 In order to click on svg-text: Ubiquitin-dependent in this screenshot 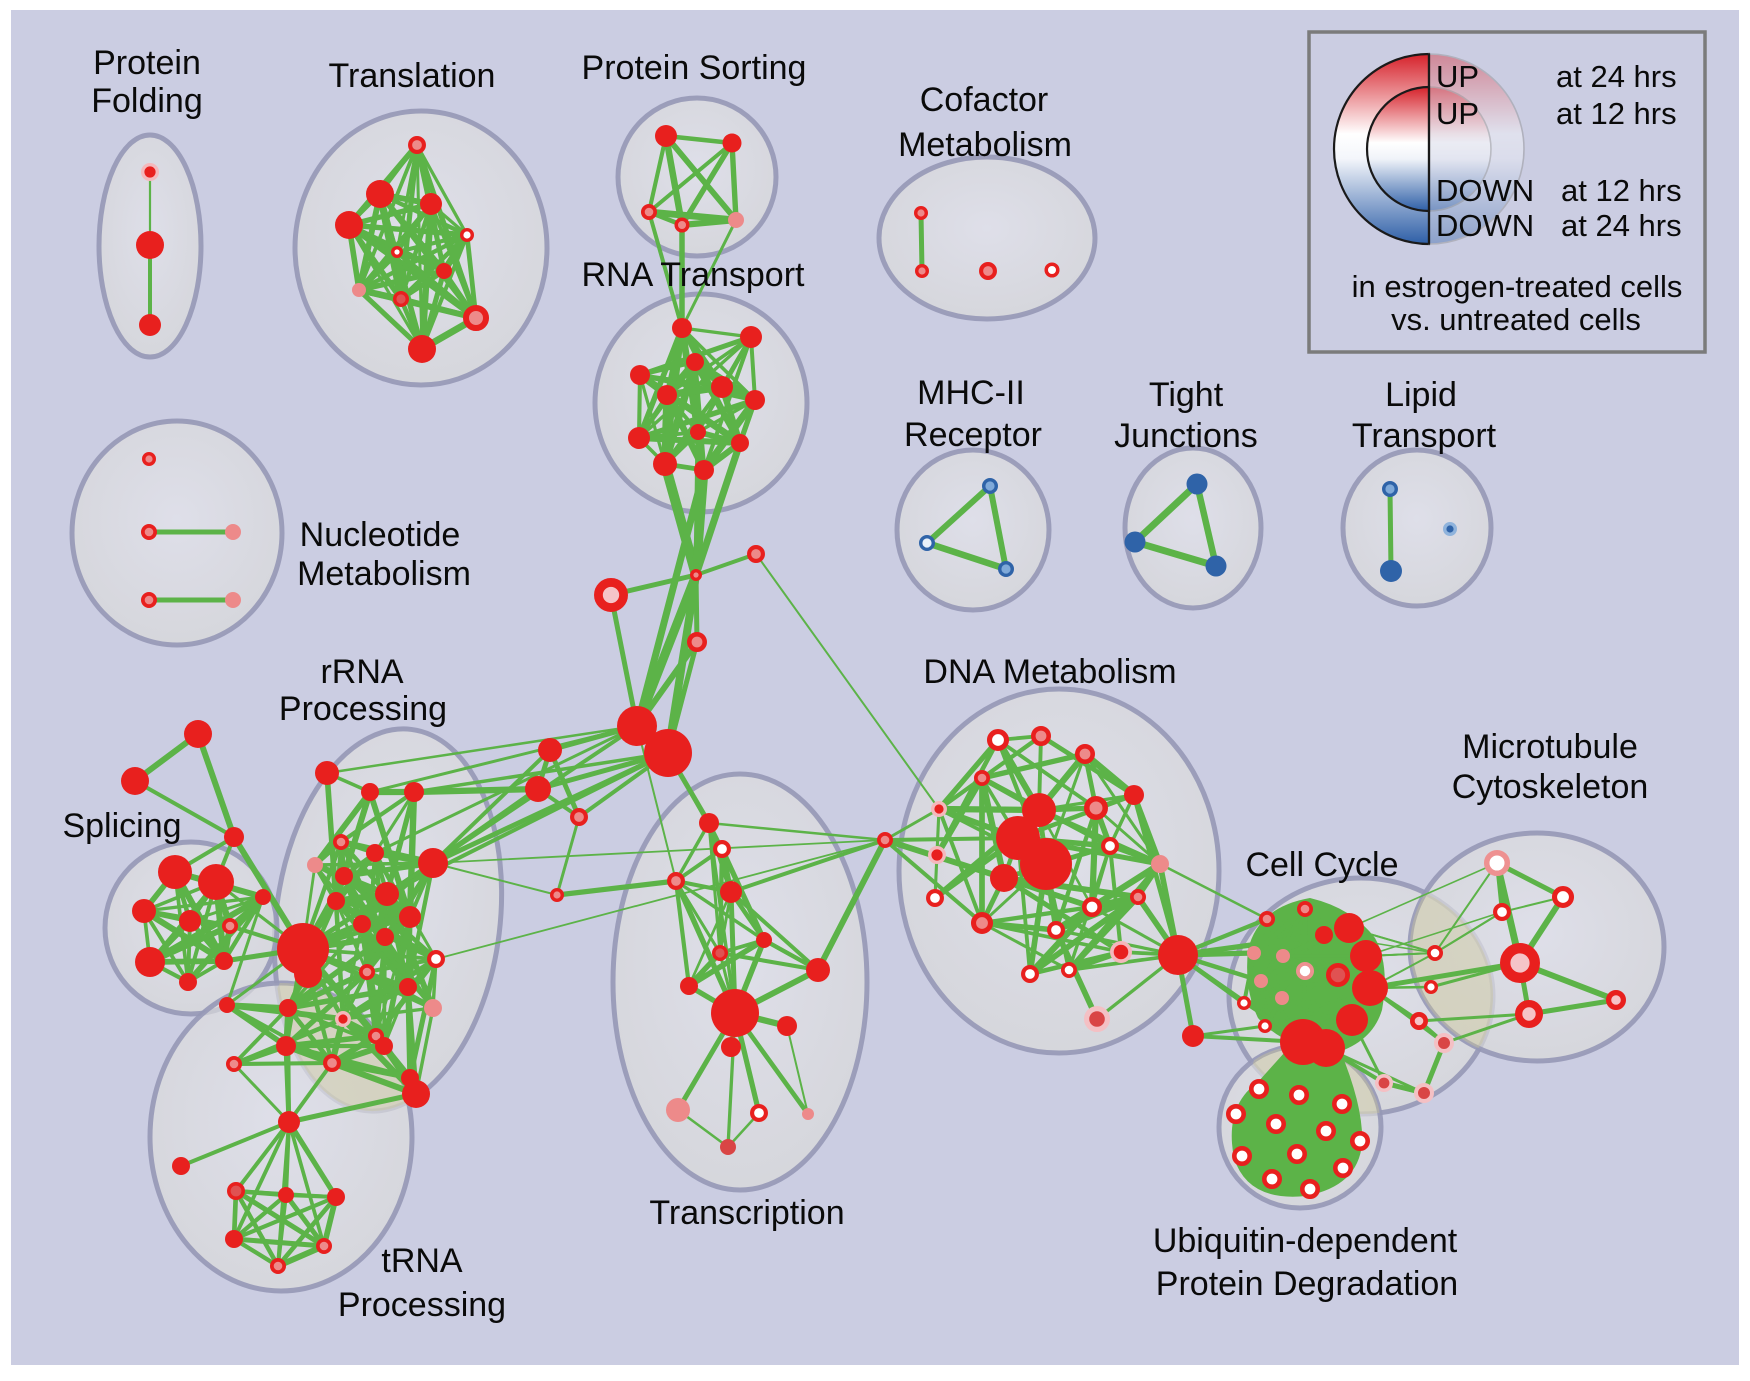, I will do `click(1305, 1241)`.